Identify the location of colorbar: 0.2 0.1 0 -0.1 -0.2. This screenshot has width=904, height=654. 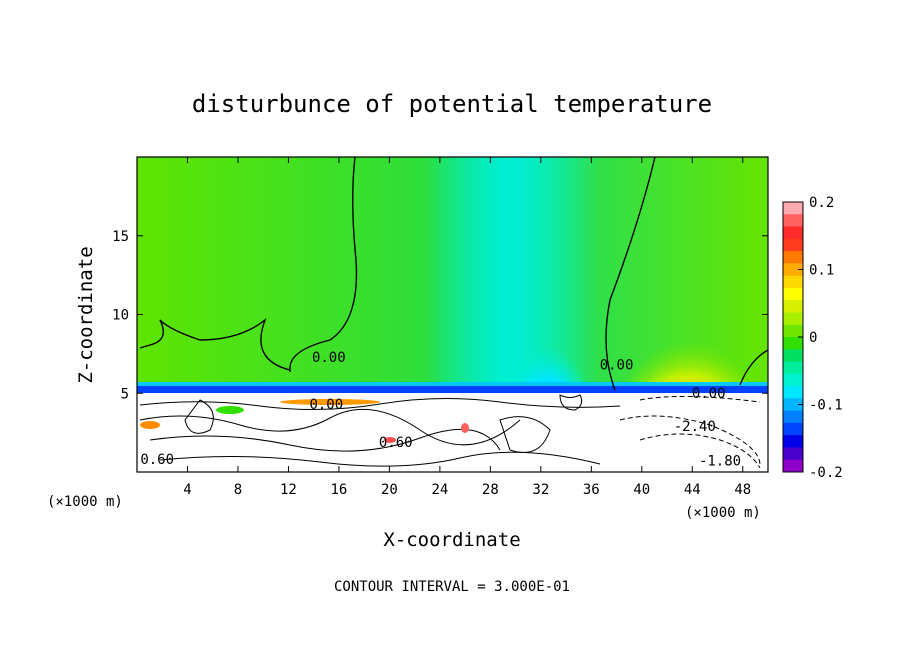
(812, 338).